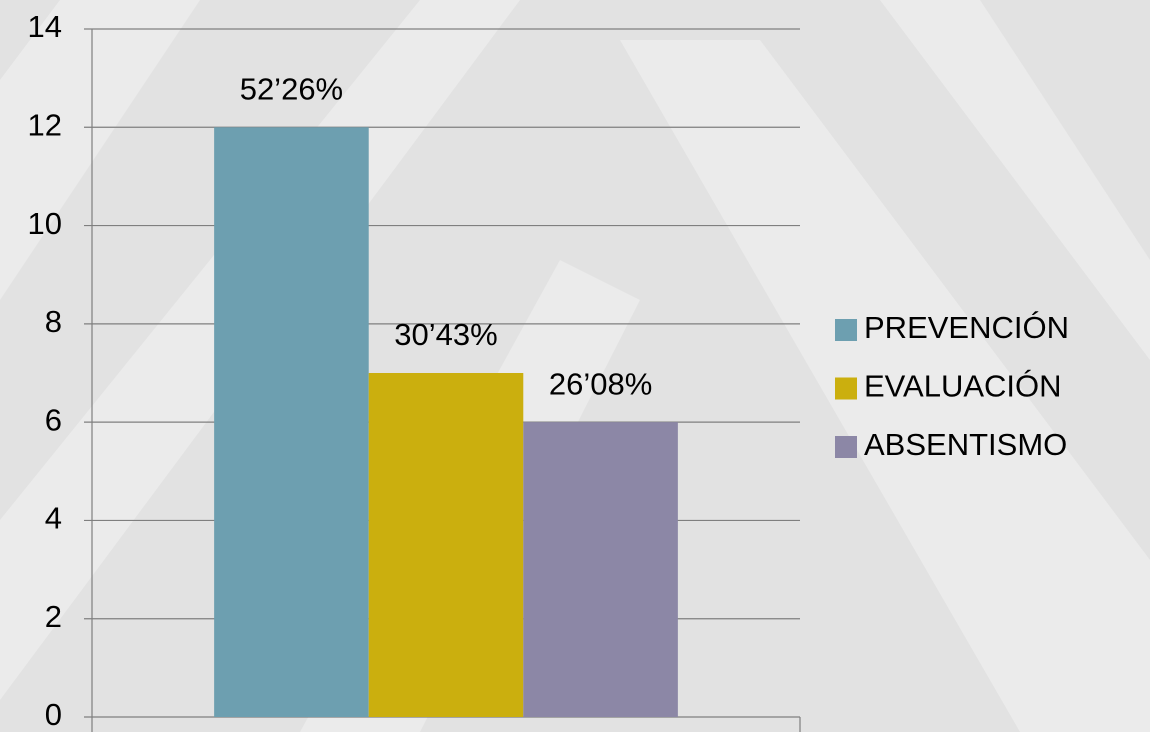 Image resolution: width=1150 pixels, height=732 pixels. What do you see at coordinates (966, 327) in the screenshot?
I see `legend-label: PREVENCIÓN` at bounding box center [966, 327].